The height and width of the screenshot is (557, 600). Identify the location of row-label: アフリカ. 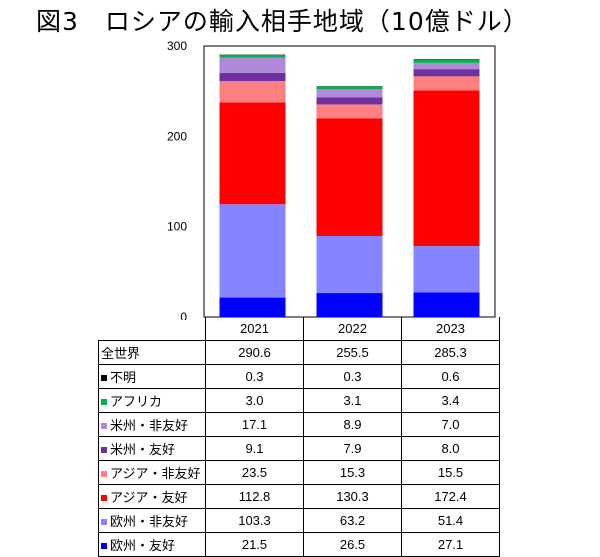
(152, 400).